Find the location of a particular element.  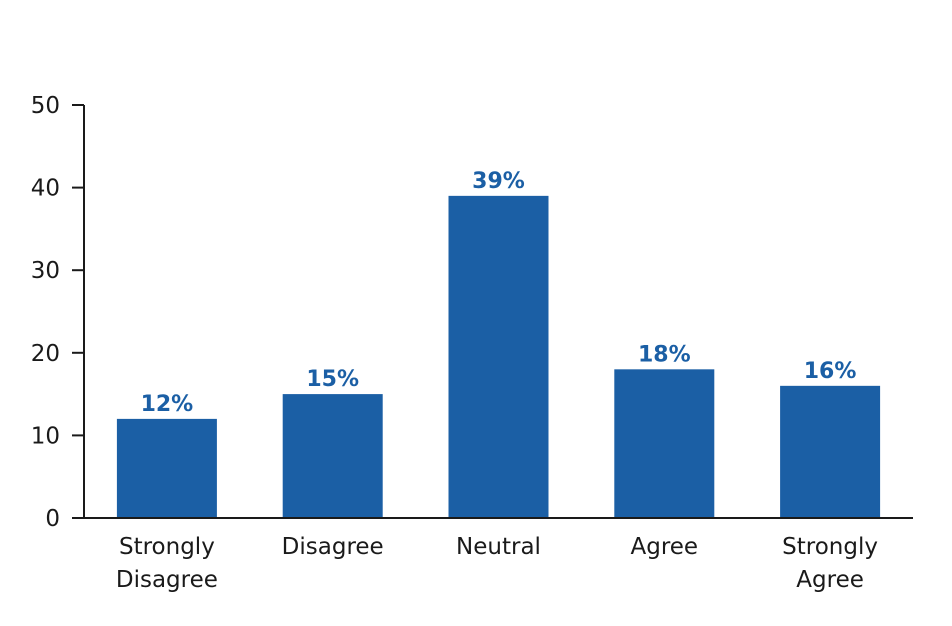

bar-value-label: 18% is located at coordinates (664, 354).